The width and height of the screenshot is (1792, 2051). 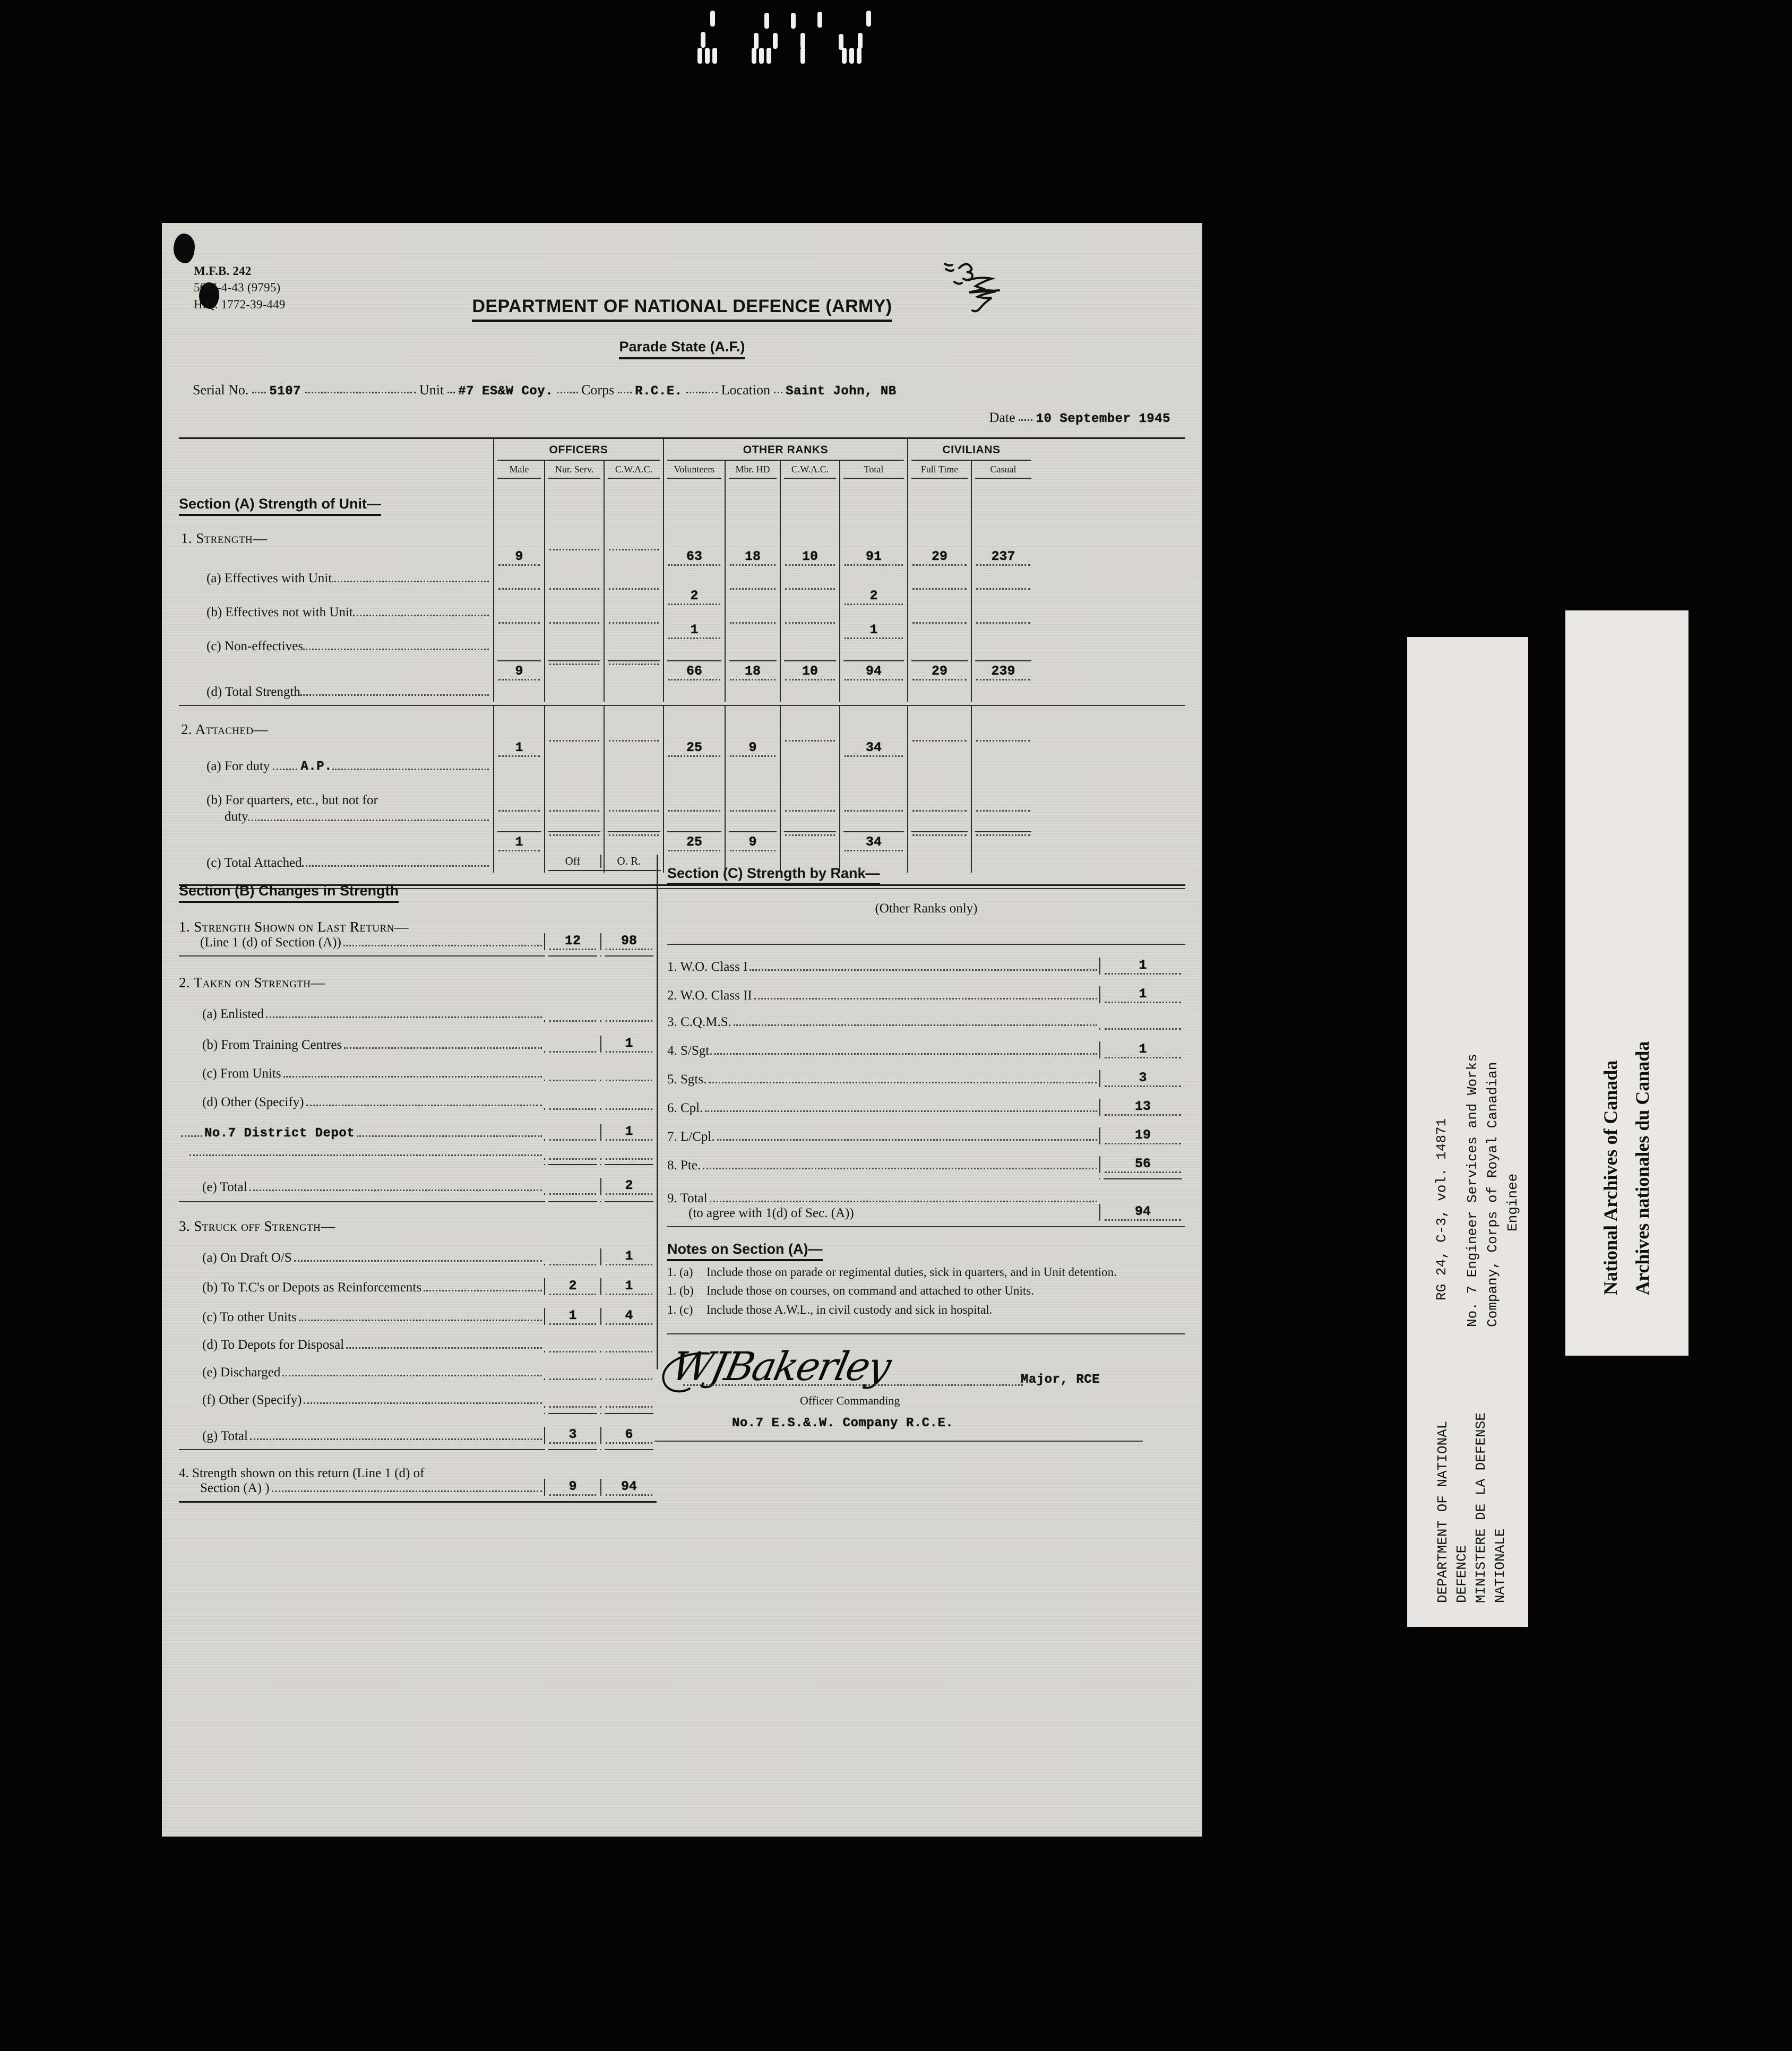 What do you see at coordinates (572, 1316) in the screenshot?
I see `cell-off: 1` at bounding box center [572, 1316].